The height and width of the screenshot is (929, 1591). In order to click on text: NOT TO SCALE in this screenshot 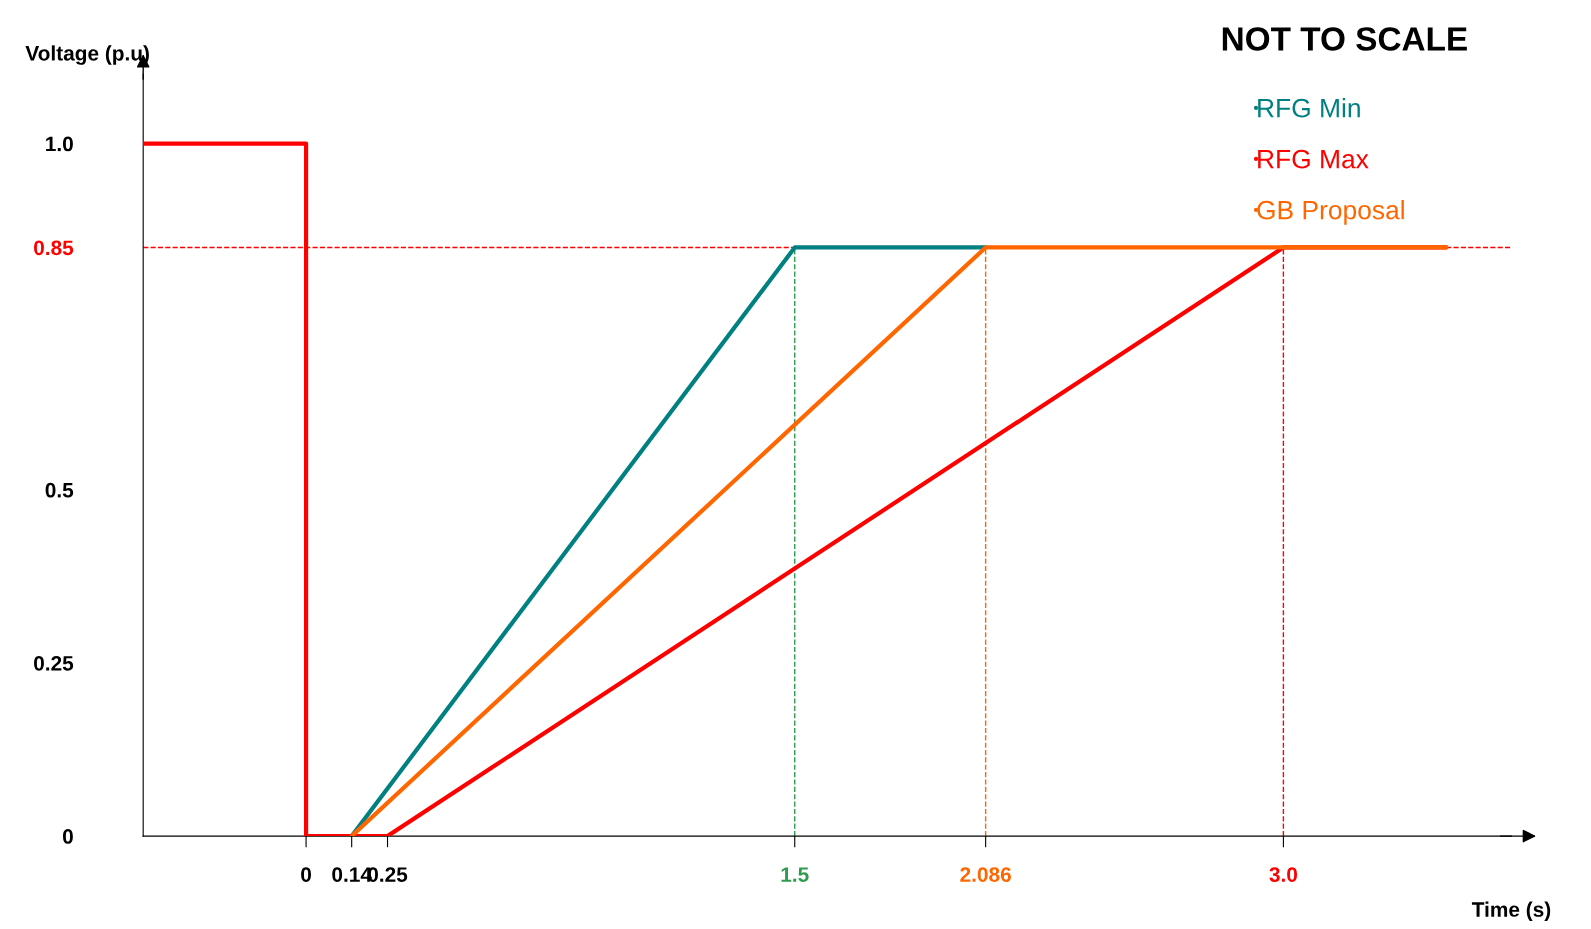, I will do `click(1344, 39)`.